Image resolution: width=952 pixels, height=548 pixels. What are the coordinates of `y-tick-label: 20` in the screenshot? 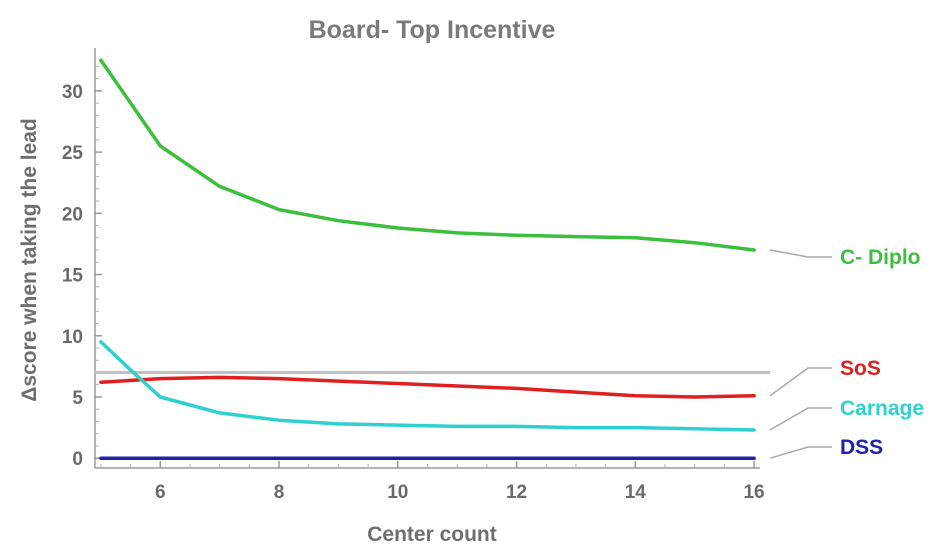 It's located at (72, 214).